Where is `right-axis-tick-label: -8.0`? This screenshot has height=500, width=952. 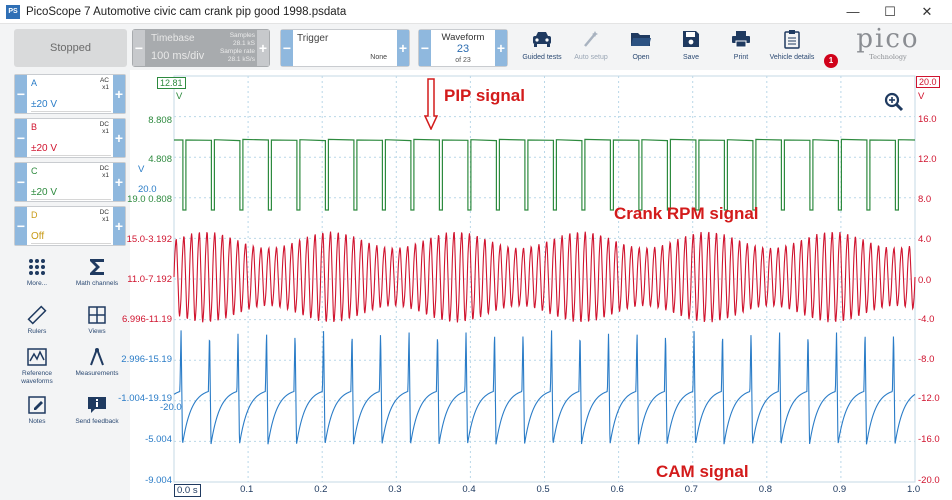 right-axis-tick-label: -8.0 is located at coordinates (926, 359).